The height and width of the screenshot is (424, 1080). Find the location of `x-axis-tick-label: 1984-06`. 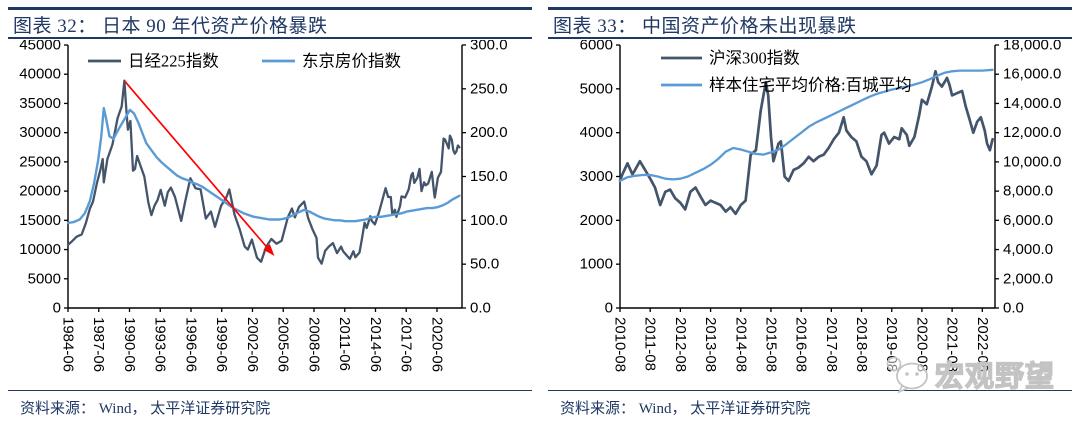

x-axis-tick-label: 1984-06 is located at coordinates (68, 344).